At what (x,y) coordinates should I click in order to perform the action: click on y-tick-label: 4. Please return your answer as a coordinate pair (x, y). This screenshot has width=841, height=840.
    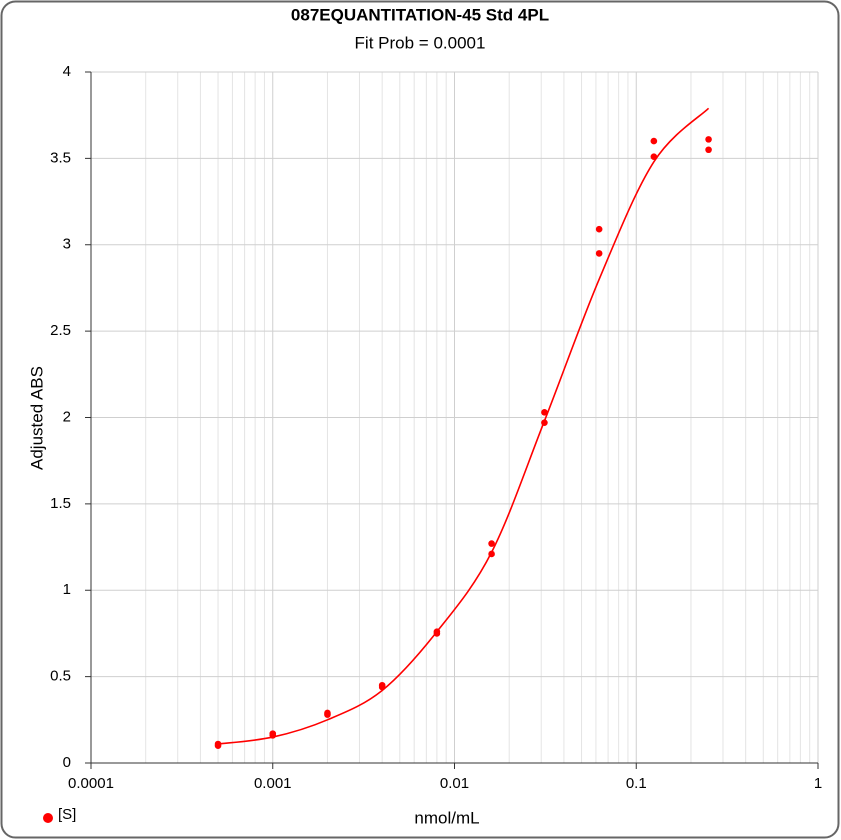
    Looking at the image, I should click on (67, 71).